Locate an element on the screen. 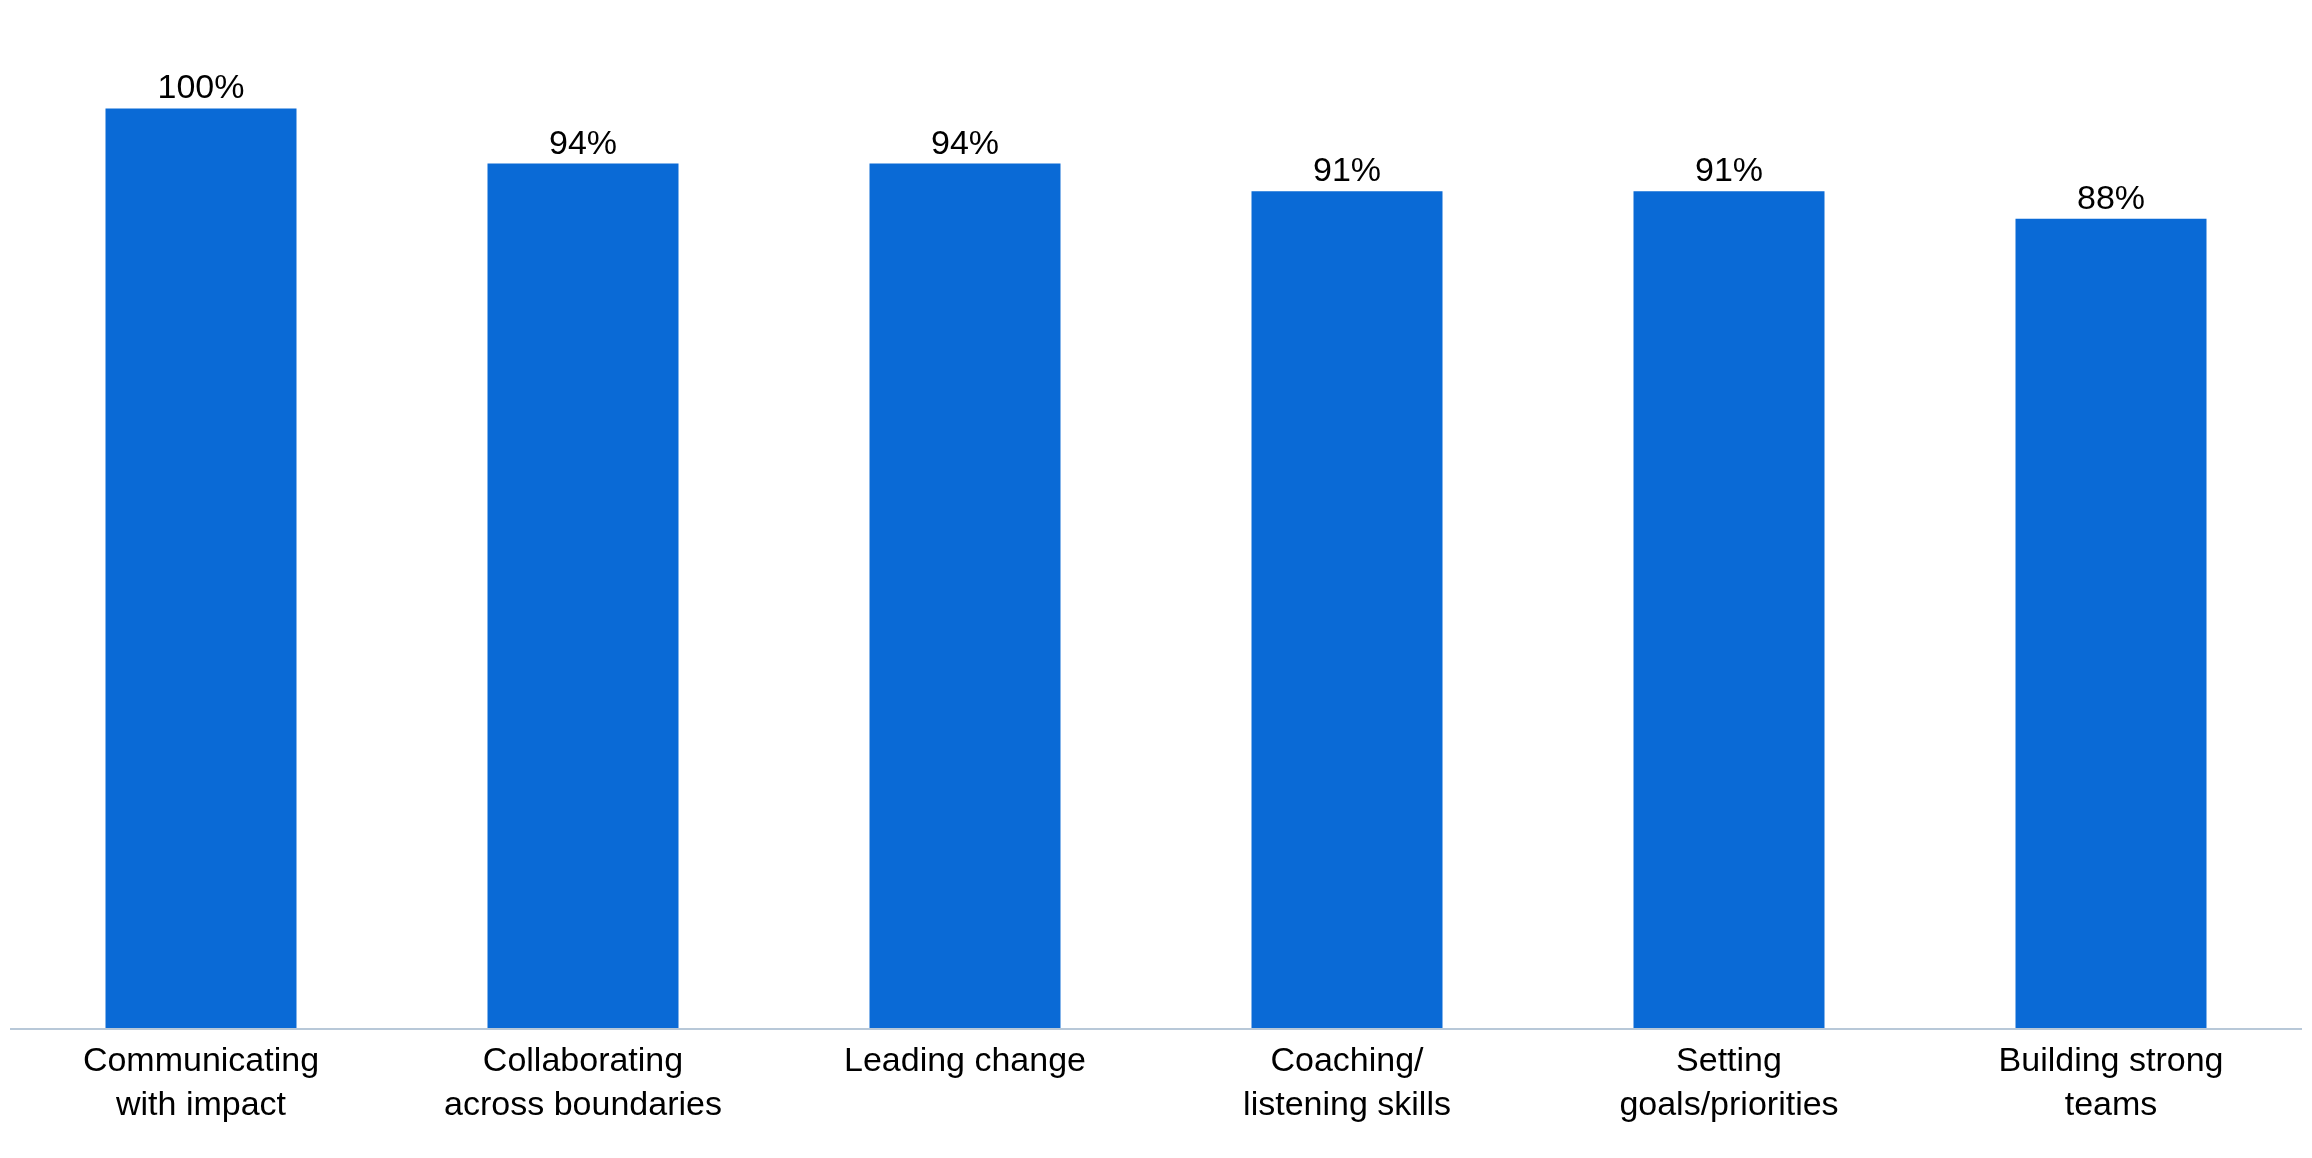 Image resolution: width=2312 pixels, height=1158 pixels. x-tick-label: Collaborating across boundaries is located at coordinates (583, 1080).